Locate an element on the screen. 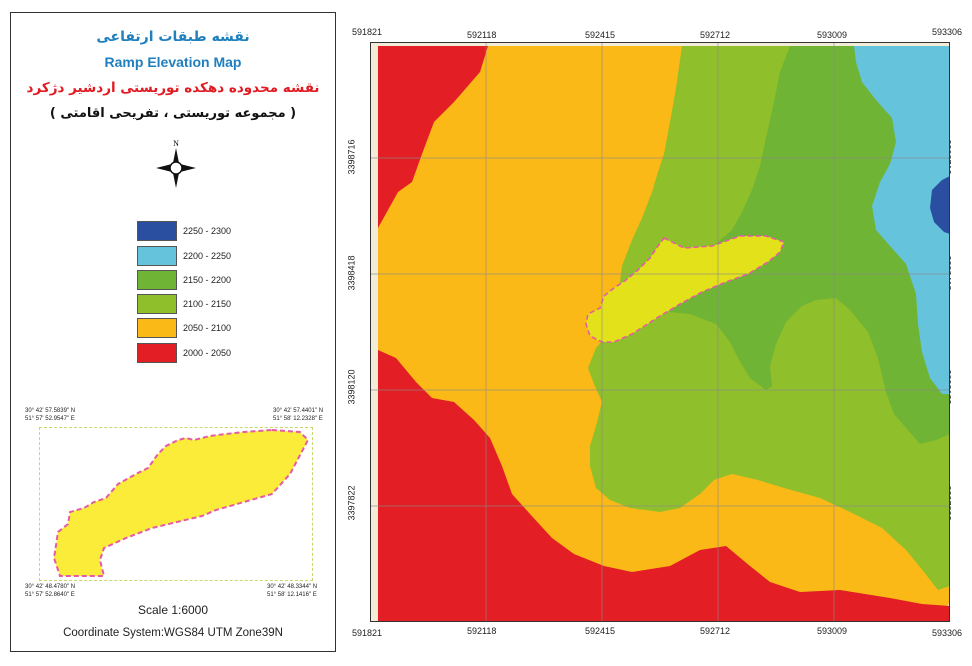 The image size is (972, 666). legend-label: 2050 - 2100 is located at coordinates (207, 328).